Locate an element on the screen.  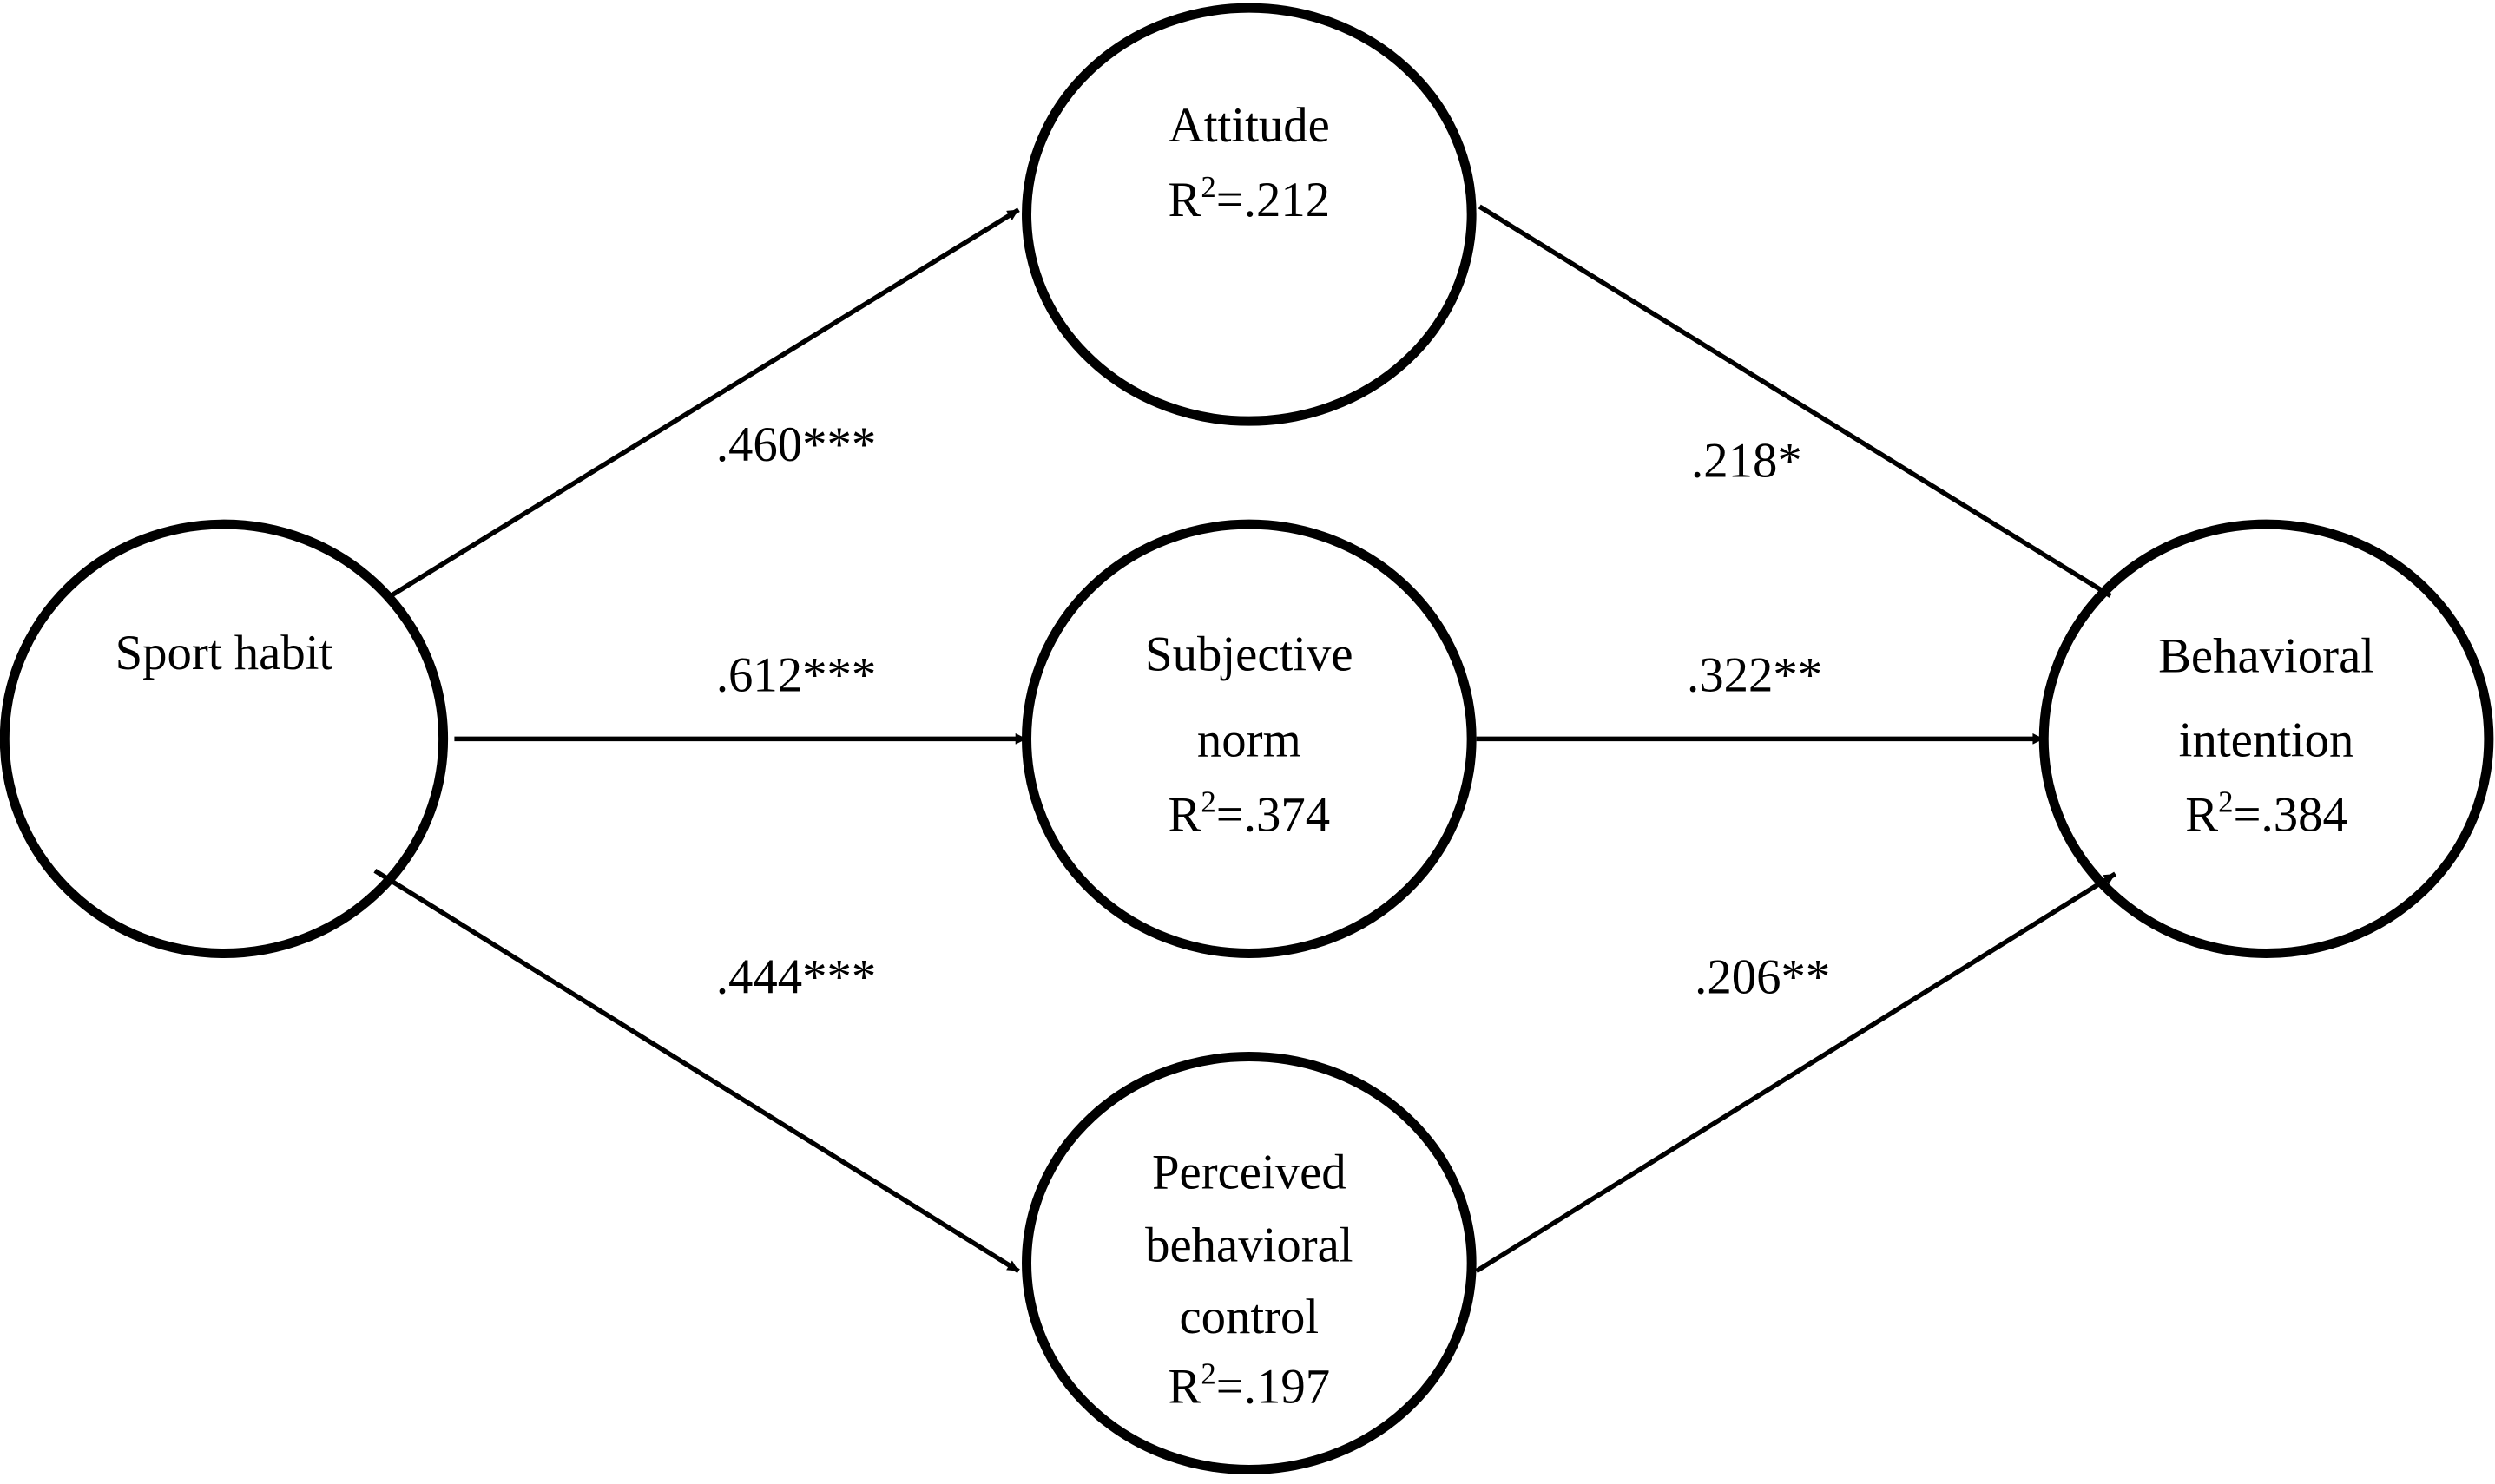
path-coefficient: .460*** is located at coordinates (796, 444).